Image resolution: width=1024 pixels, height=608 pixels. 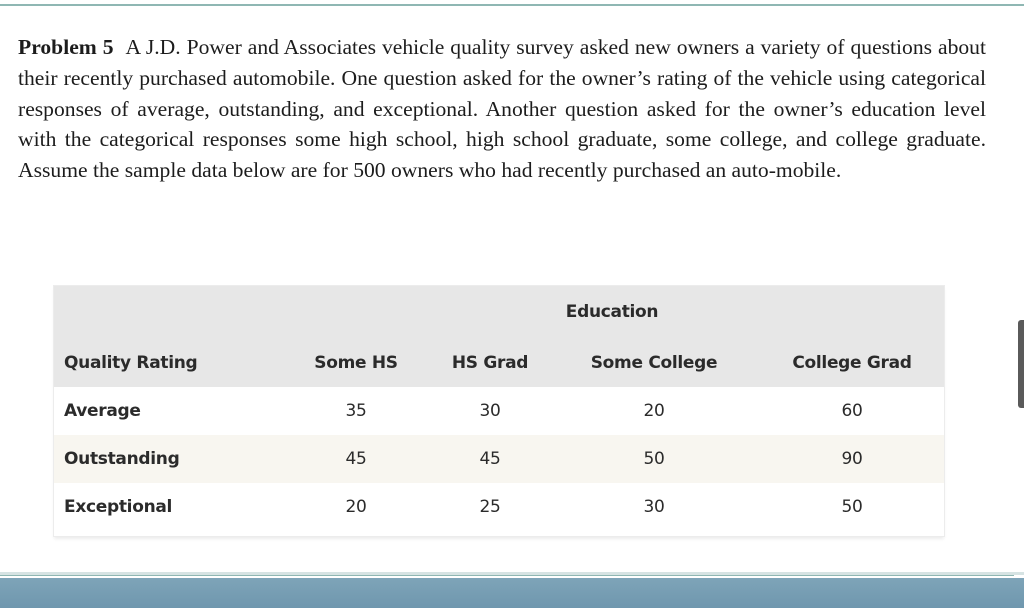 I want to click on table-cell: 90, so click(x=852, y=459).